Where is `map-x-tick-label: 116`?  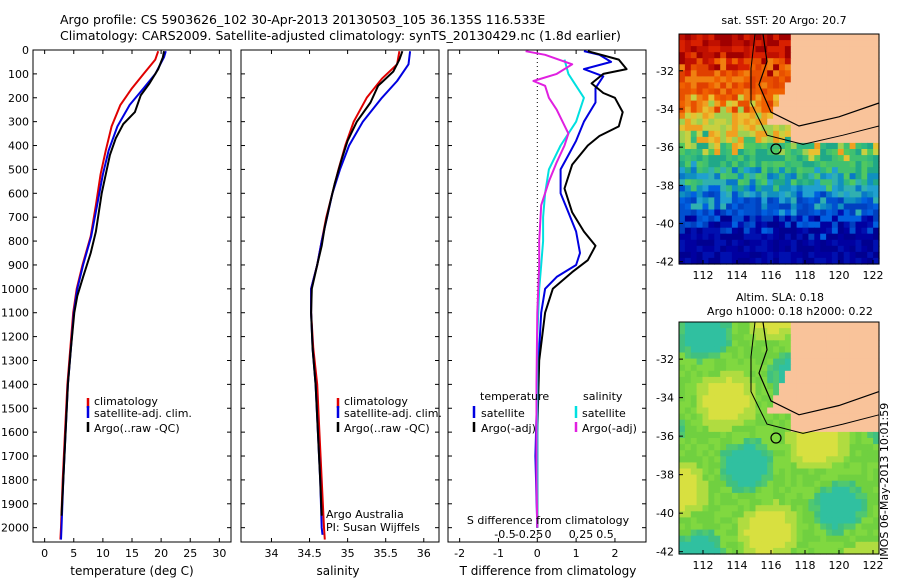
map-x-tick-label: 116 is located at coordinates (771, 565).